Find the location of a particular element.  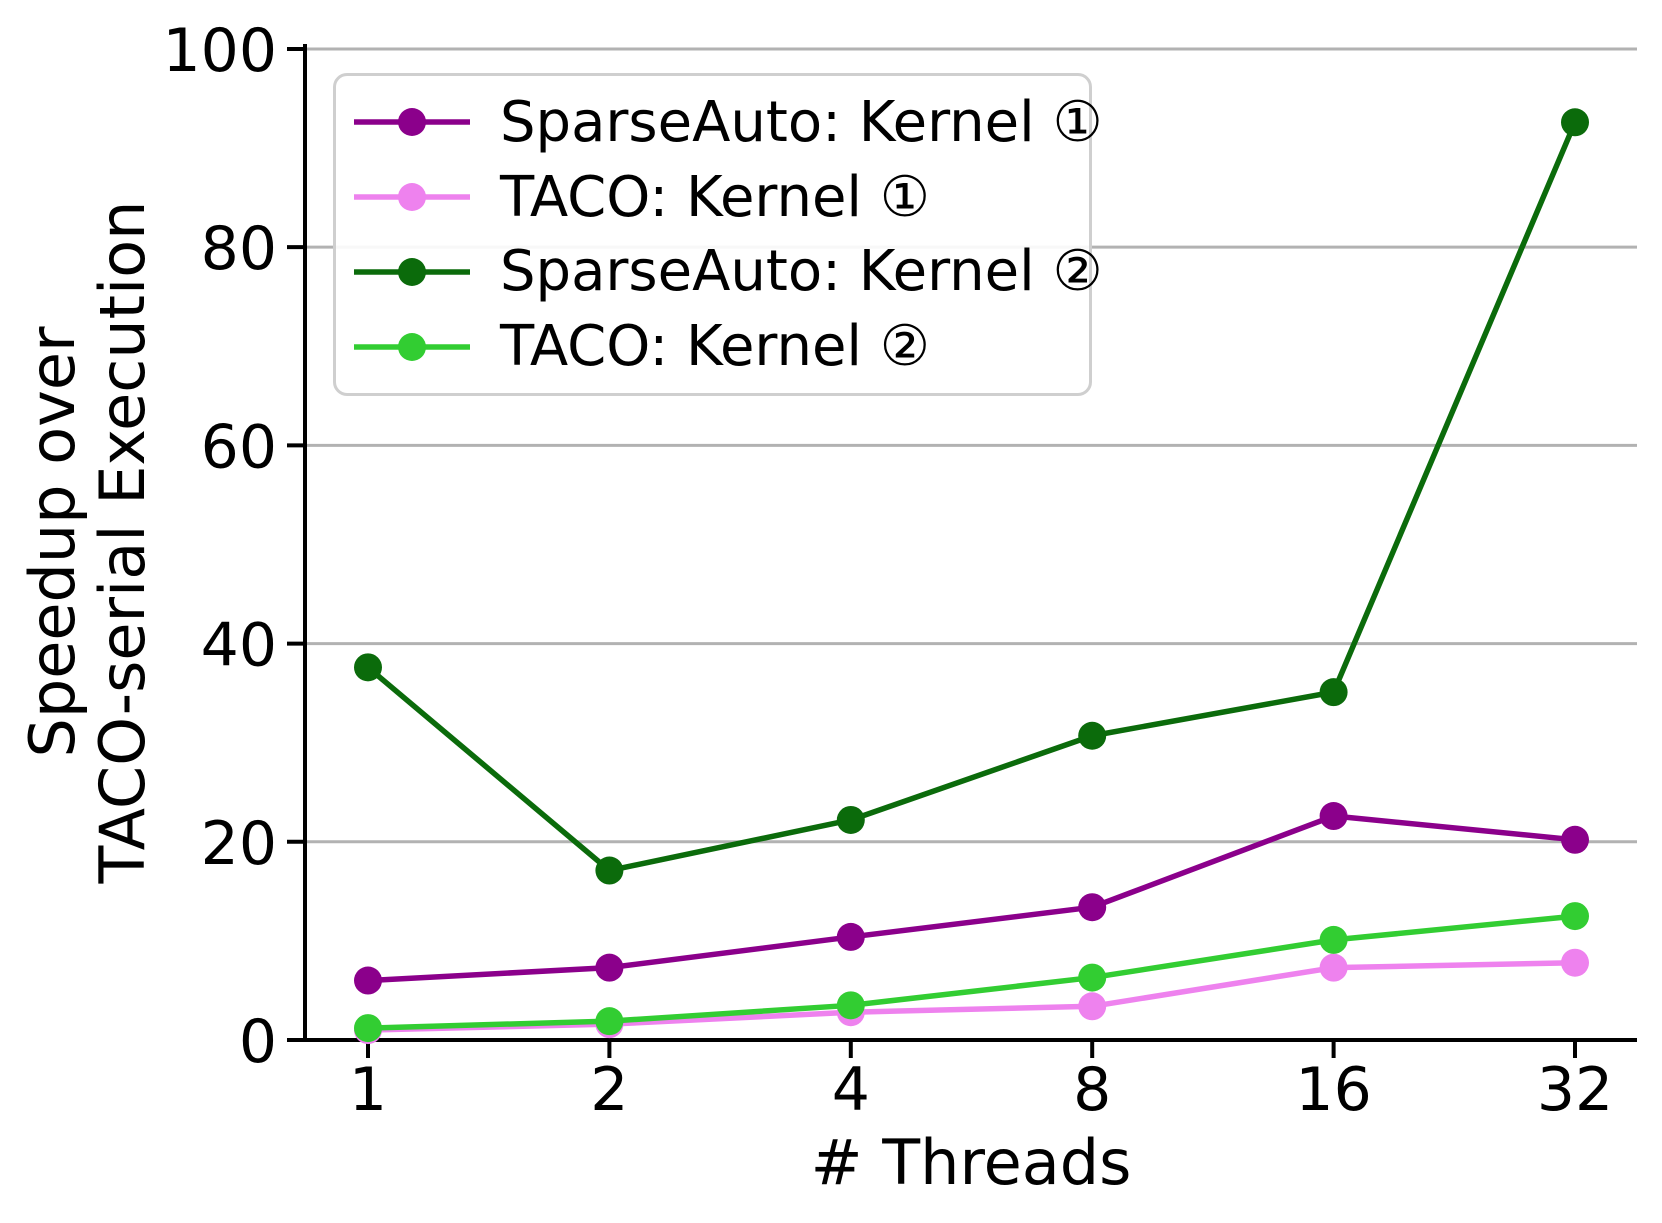

legend-row-sparseauto-kernel-1: SparseAuto: Kernel ① is located at coordinates (727, 122).